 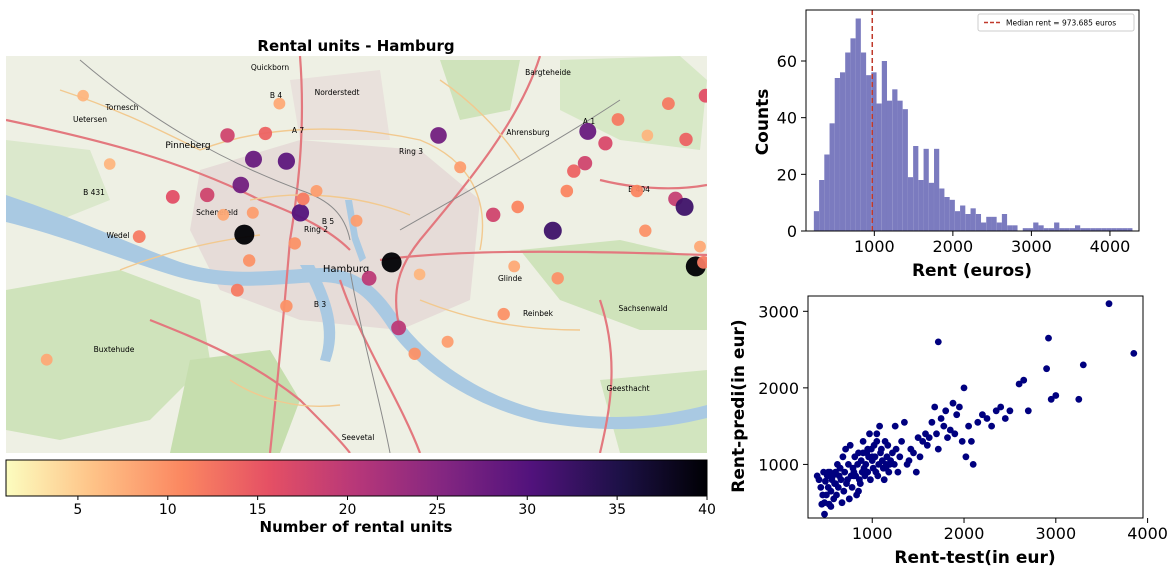 I want to click on map-label-sachsenwald: Sachsenwald, so click(x=642, y=308).